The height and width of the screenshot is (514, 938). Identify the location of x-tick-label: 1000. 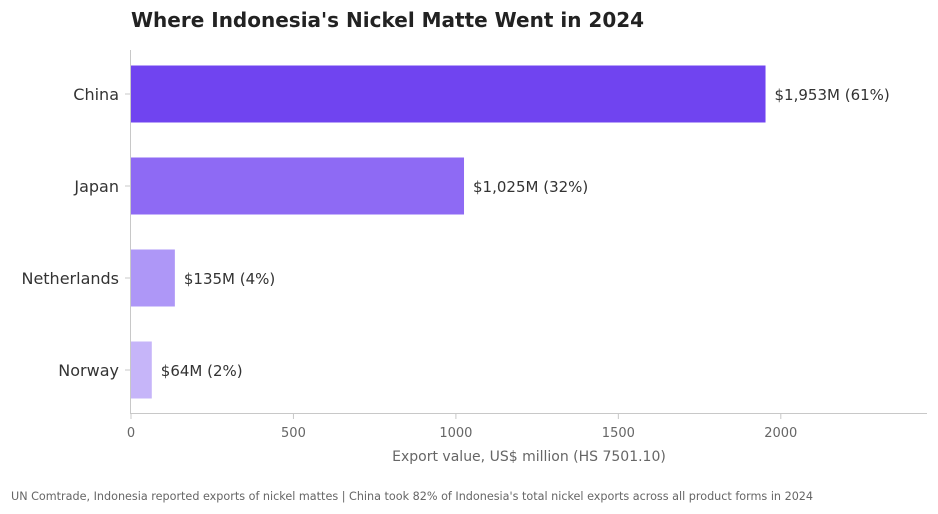
(455, 433).